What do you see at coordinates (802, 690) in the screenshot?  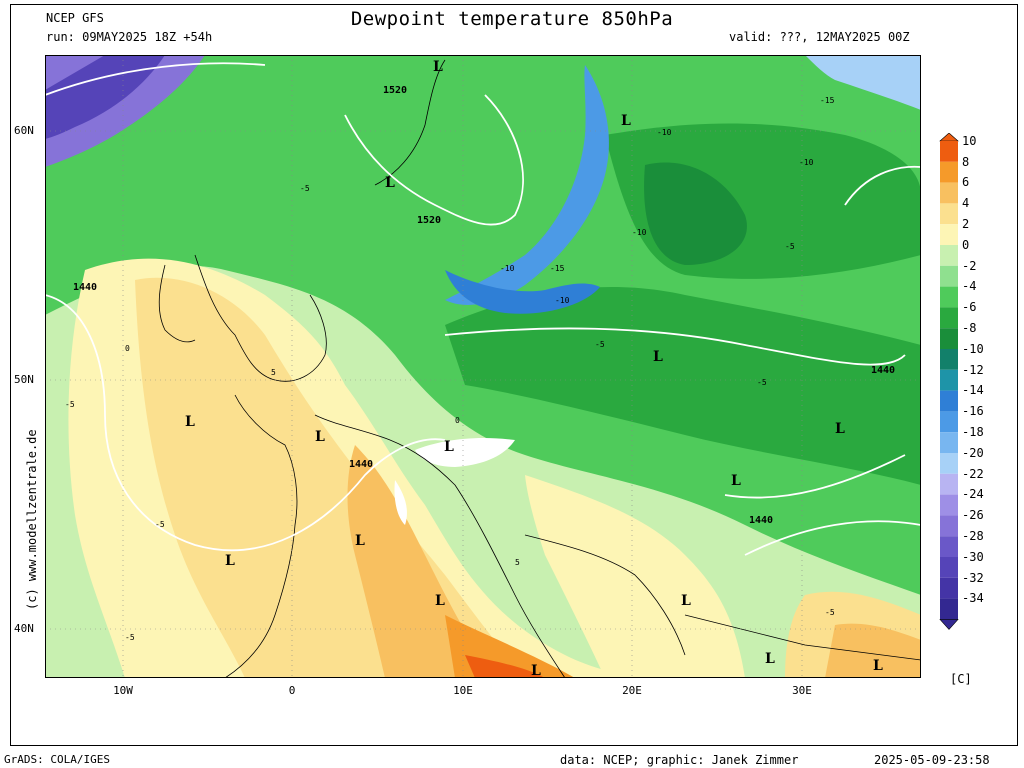 I see `lon-label: 30E` at bounding box center [802, 690].